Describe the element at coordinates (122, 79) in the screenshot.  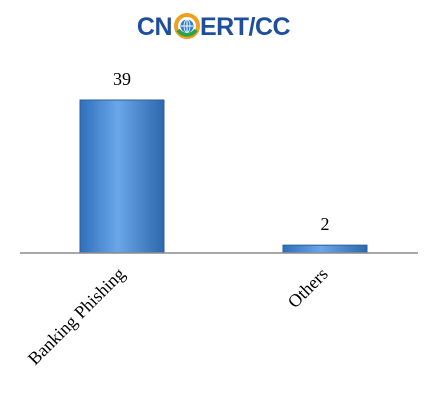
I see `data-label-0: 39` at that location.